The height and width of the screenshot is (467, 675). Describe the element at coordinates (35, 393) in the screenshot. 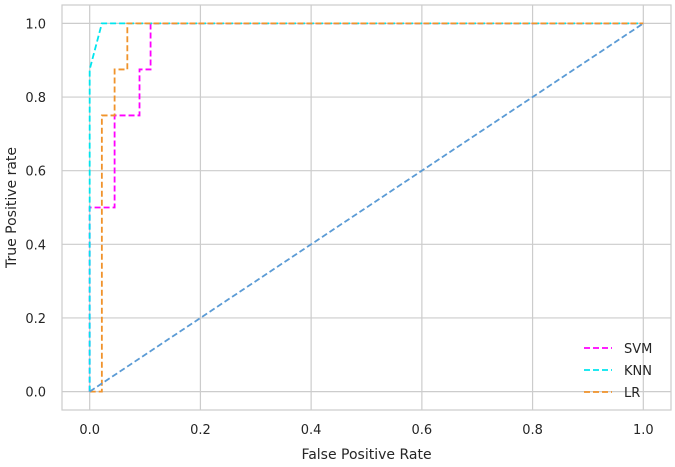

I see `y-tick-label: 0.0` at that location.